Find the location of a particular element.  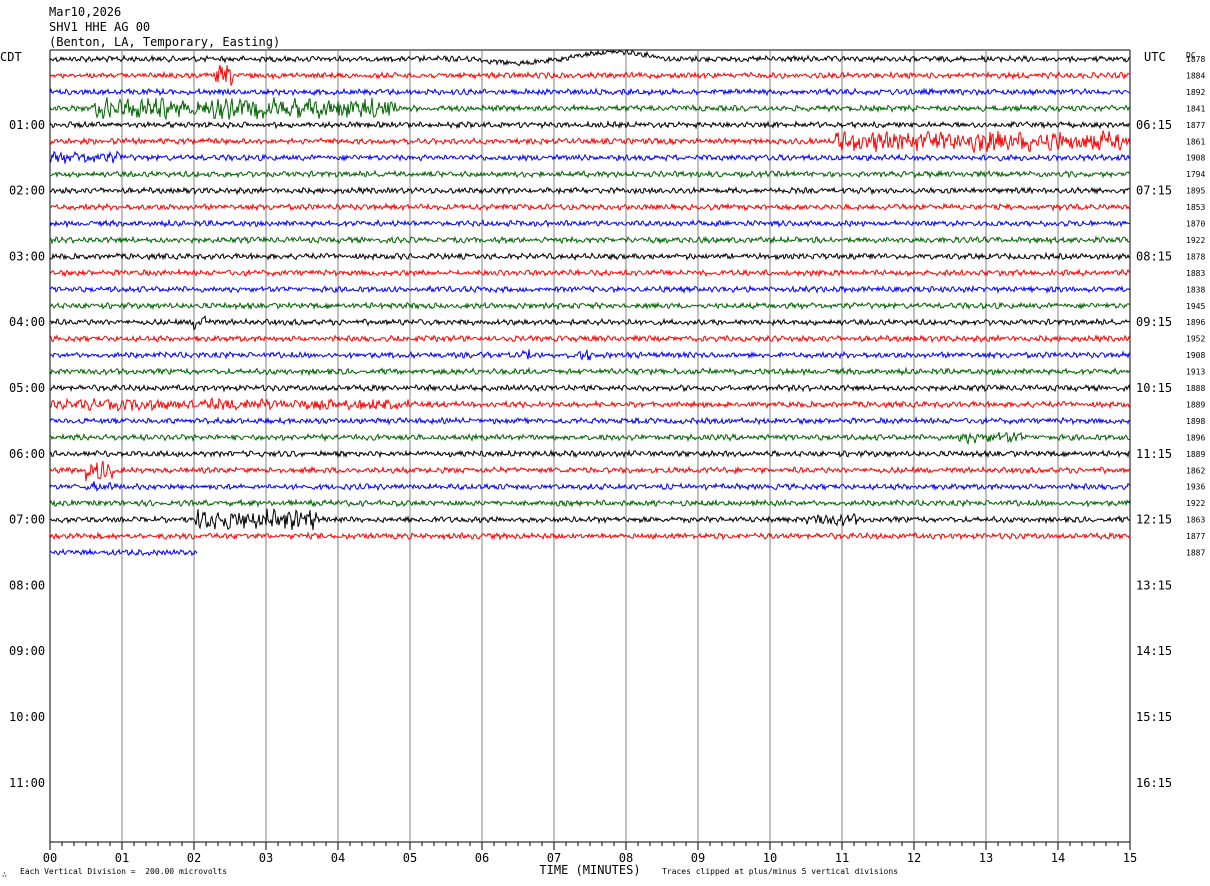

dc-offset-label: 1884 is located at coordinates (1195, 75).